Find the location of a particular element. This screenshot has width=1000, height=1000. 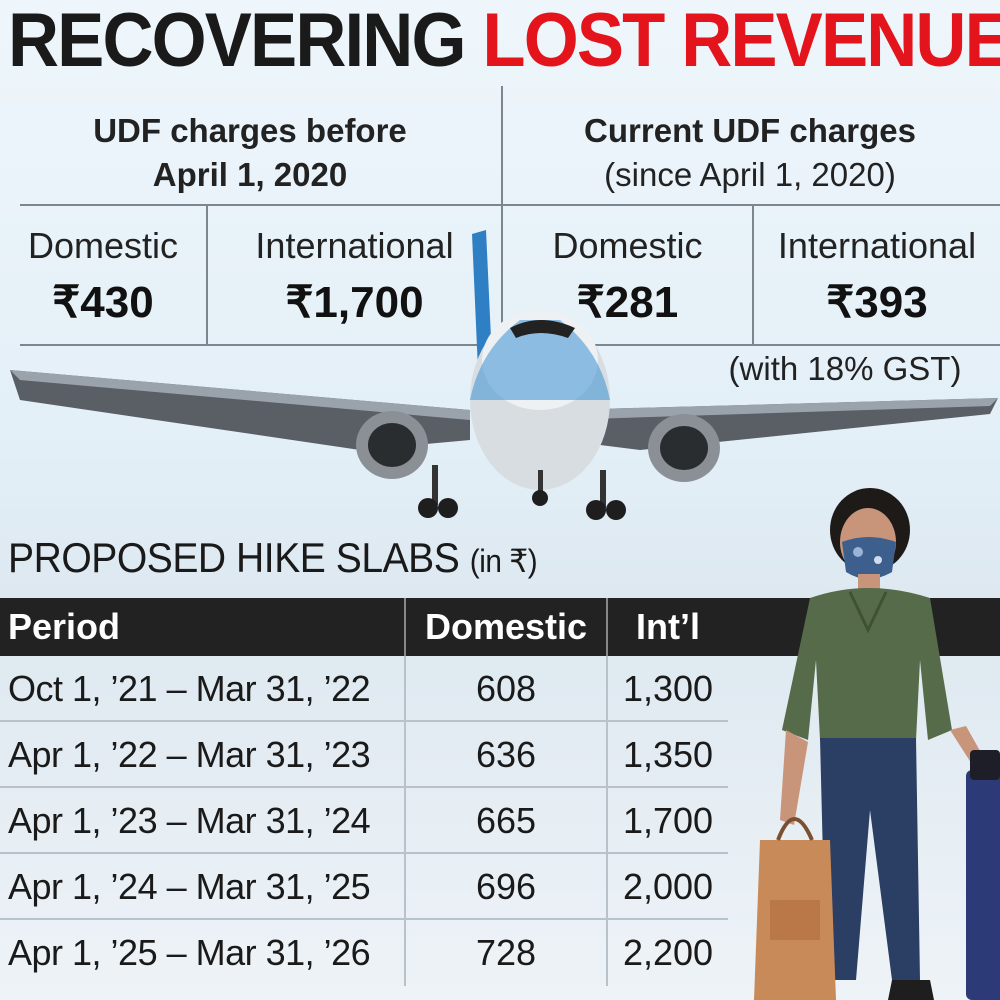

before-domestic-label: Domestic is located at coordinates (103, 245).